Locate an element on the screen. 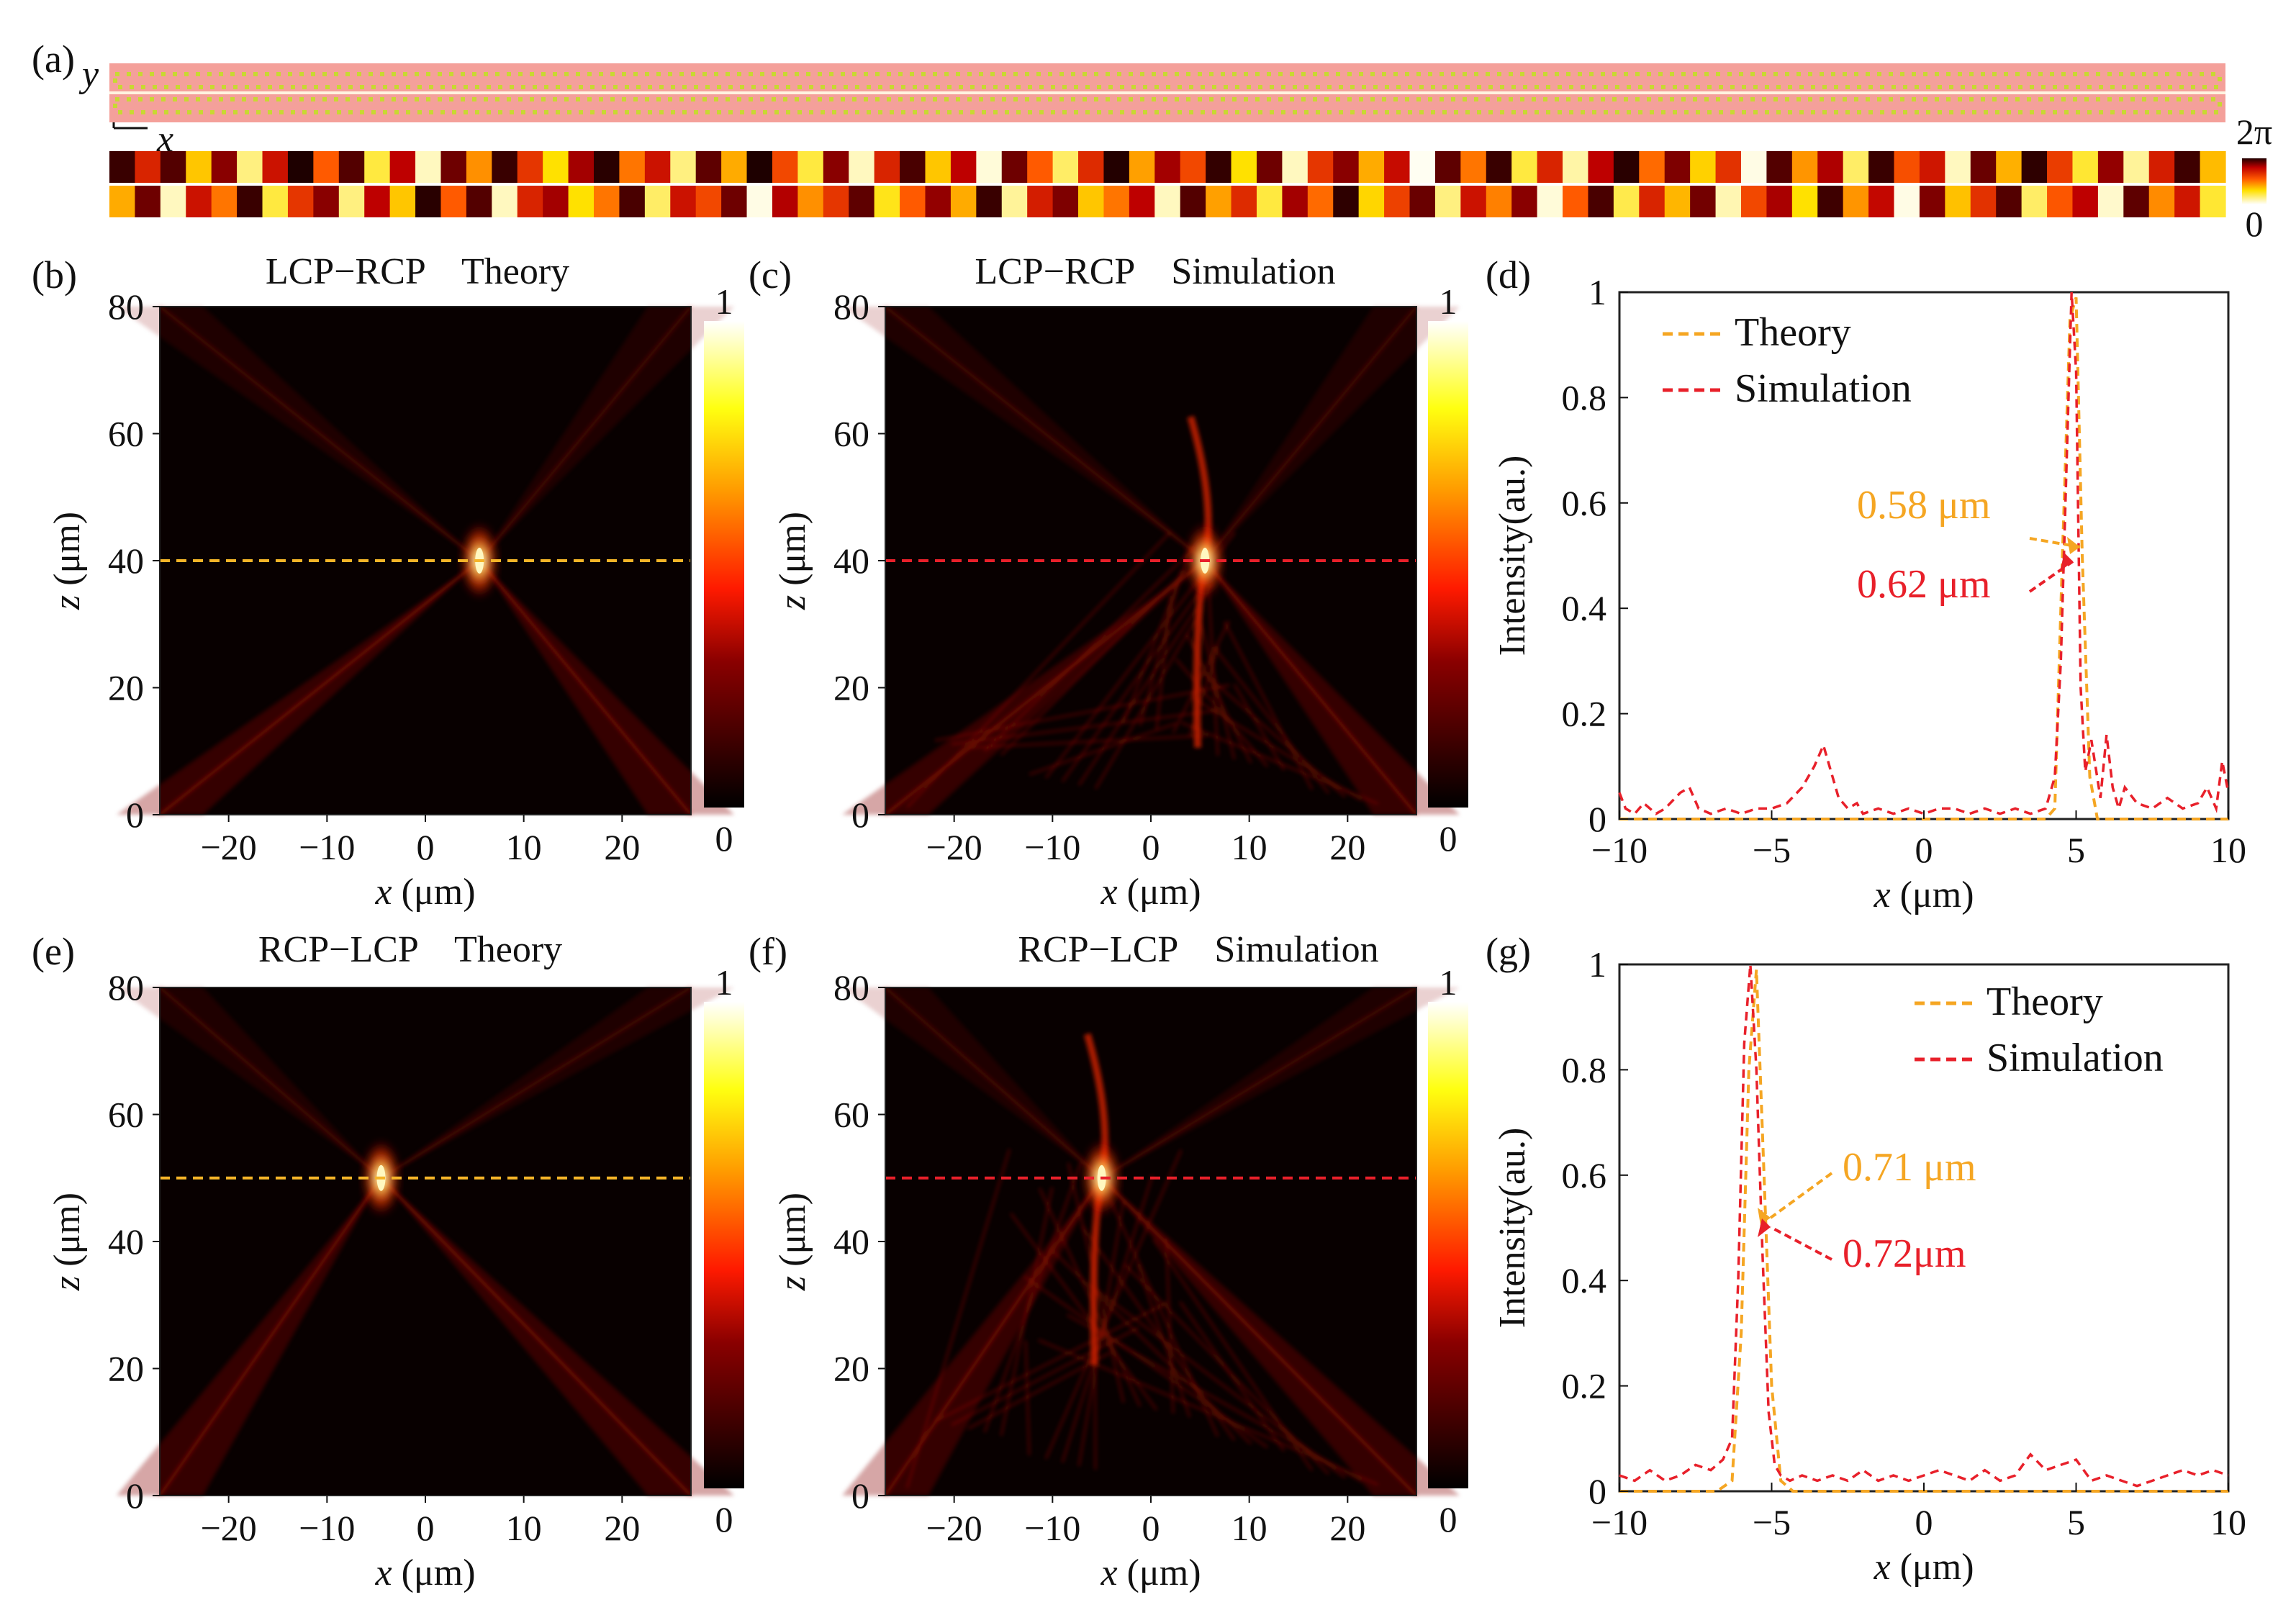 This screenshot has width=2296, height=1610. panel-f-label: (f) is located at coordinates (768, 952).